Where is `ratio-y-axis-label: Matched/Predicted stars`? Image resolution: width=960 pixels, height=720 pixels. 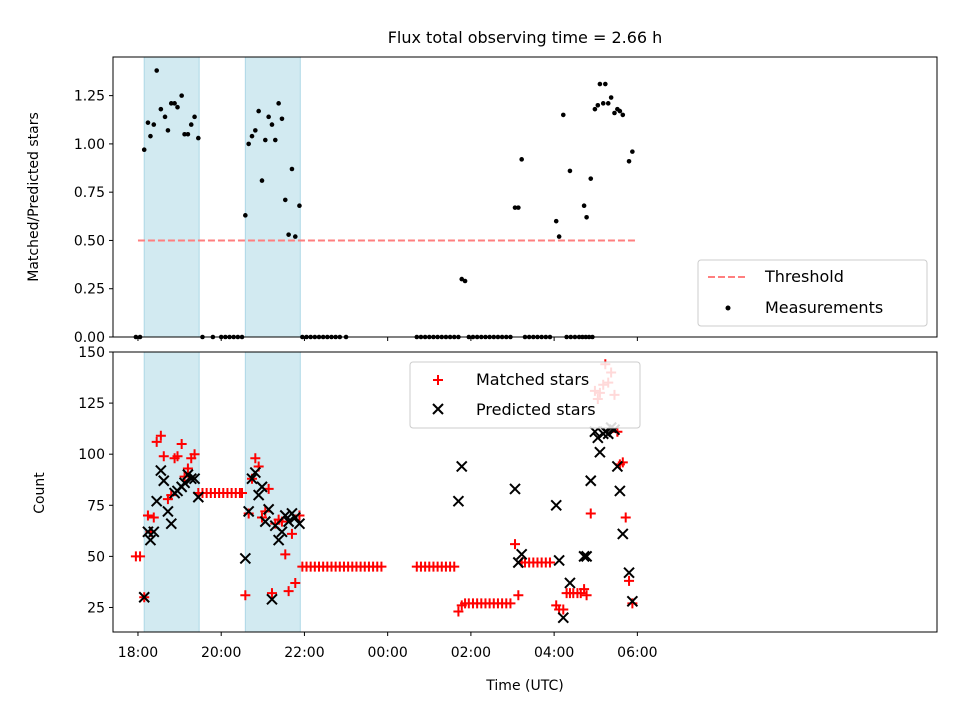 ratio-y-axis-label: Matched/Predicted stars is located at coordinates (34, 197).